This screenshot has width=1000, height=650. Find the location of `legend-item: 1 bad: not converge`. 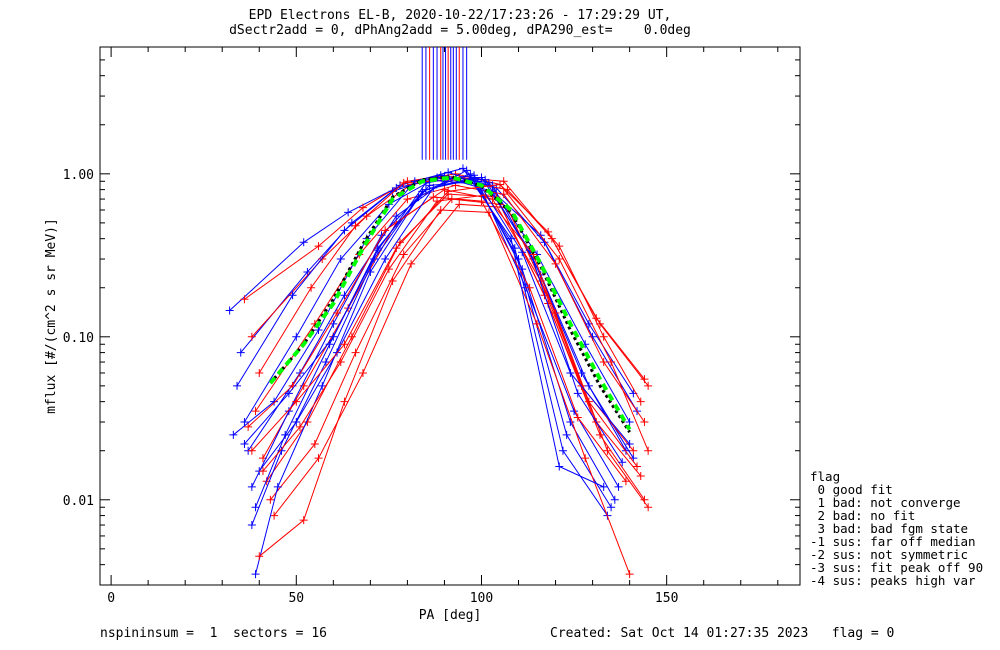

legend-item: 1 bad: not converge is located at coordinates (885, 502).